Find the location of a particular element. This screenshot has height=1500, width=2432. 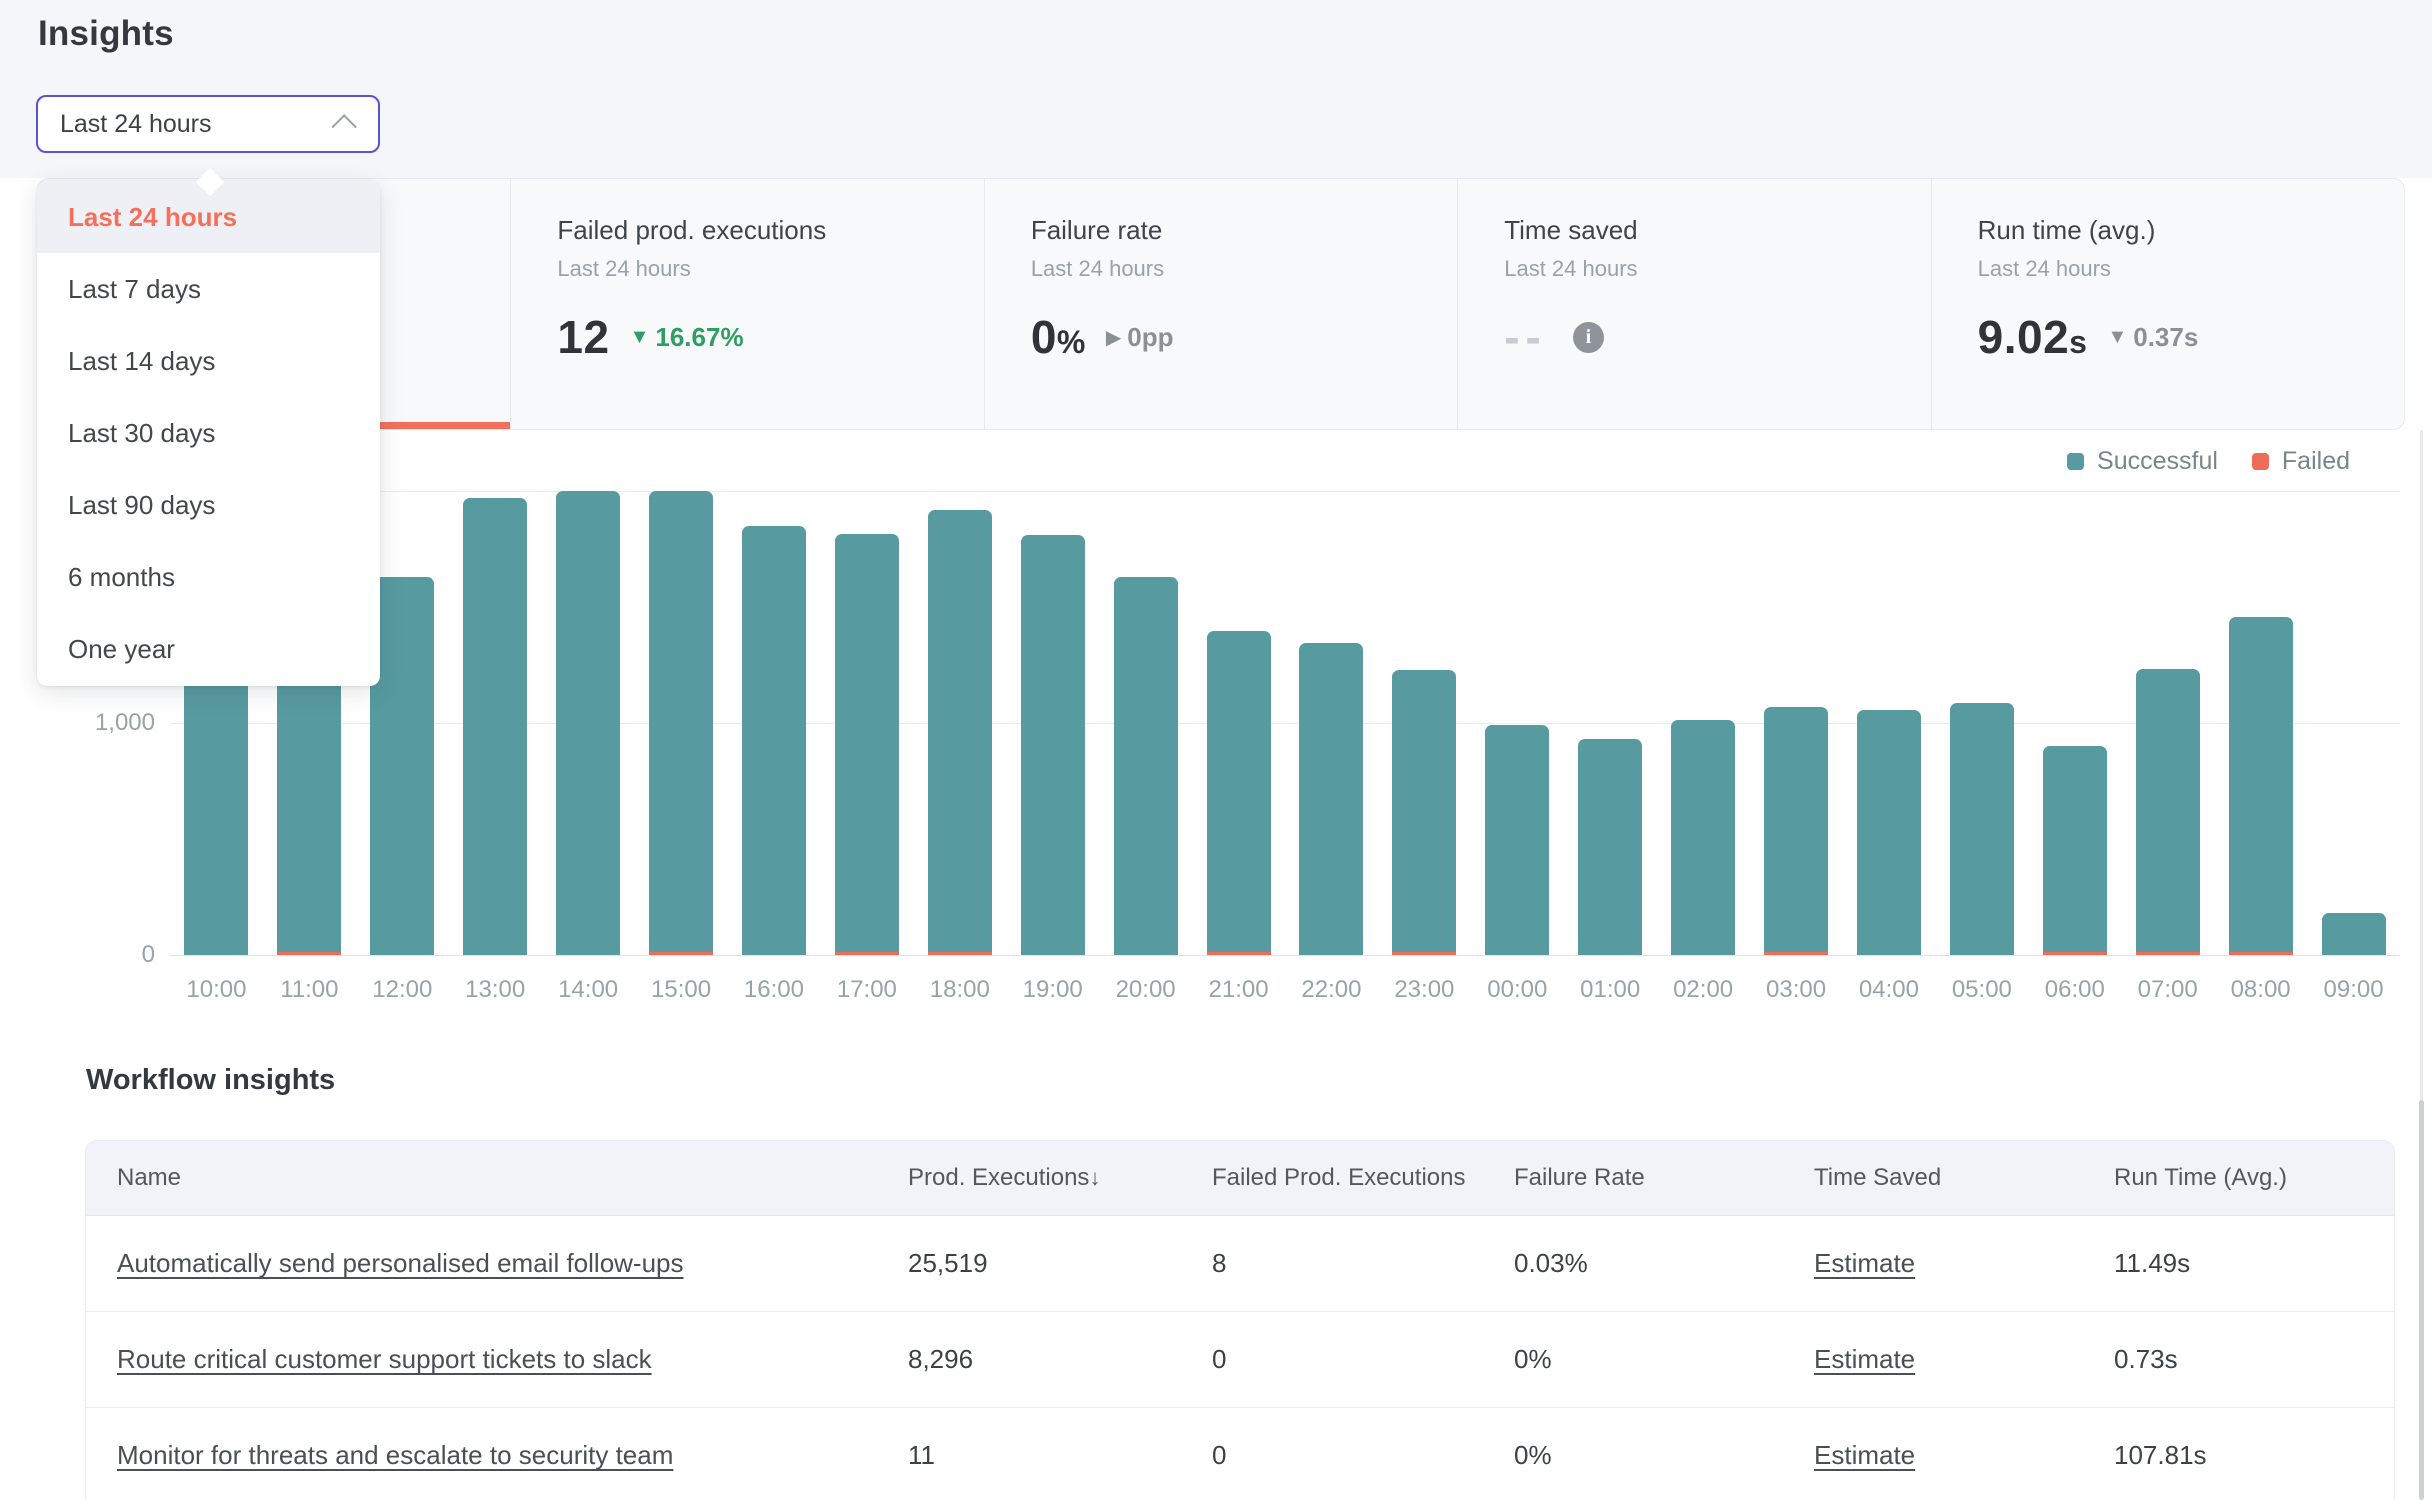

bar-21:00 is located at coordinates (1238, 792).